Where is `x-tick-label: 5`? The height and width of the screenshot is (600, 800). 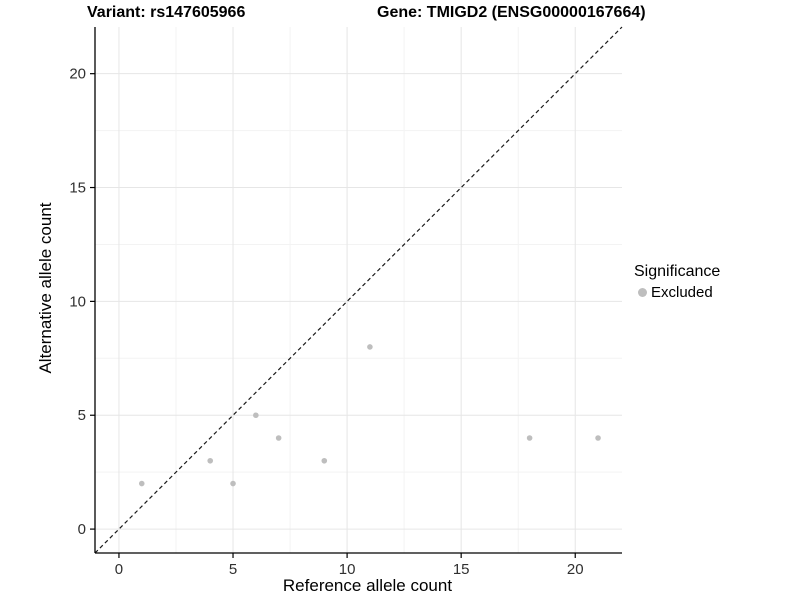
x-tick-label: 5 is located at coordinates (233, 569).